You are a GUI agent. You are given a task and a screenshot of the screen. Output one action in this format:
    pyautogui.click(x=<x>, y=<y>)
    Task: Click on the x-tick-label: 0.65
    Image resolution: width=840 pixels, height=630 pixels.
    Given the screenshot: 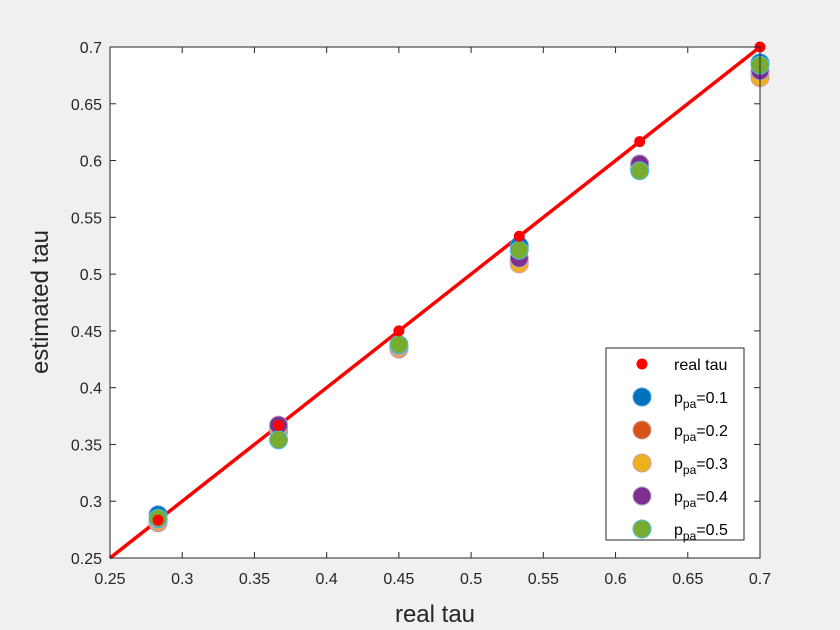 What is the action you would take?
    pyautogui.click(x=687, y=579)
    